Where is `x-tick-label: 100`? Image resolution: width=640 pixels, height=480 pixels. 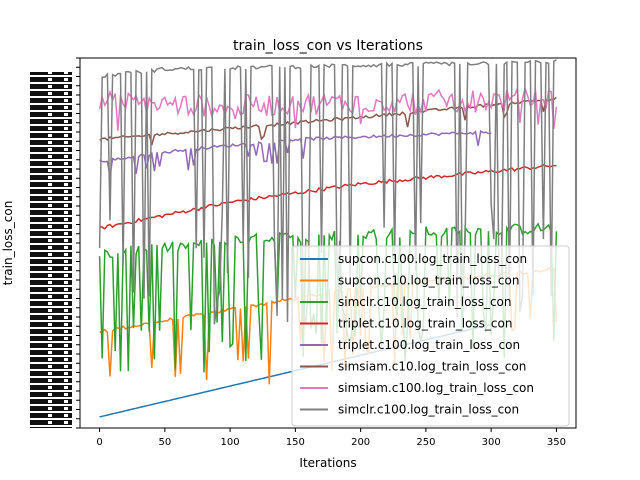
x-tick-label: 100 is located at coordinates (230, 442).